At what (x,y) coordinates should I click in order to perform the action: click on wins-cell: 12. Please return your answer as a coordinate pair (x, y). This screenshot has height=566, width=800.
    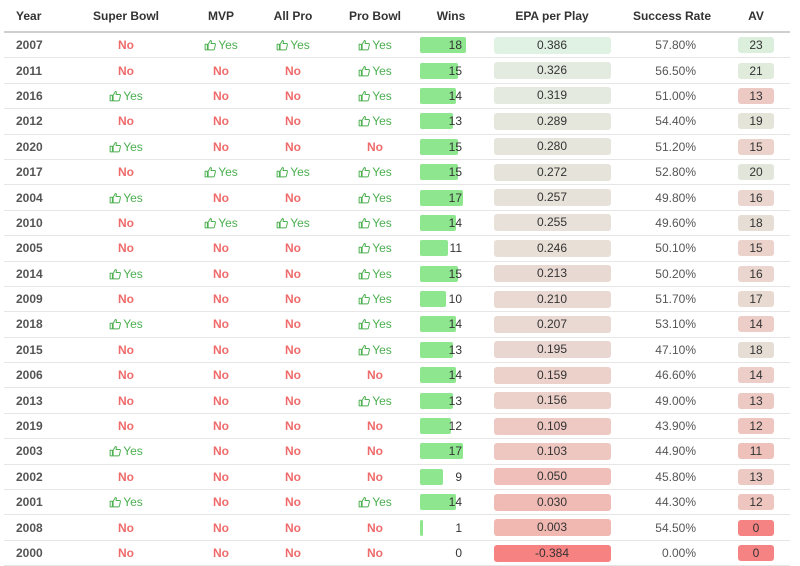
    Looking at the image, I should click on (451, 426).